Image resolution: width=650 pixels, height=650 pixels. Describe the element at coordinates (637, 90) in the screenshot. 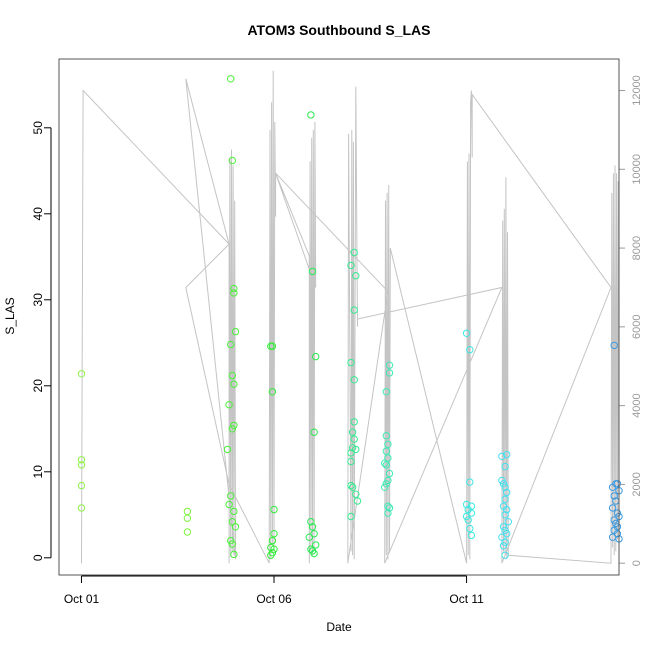

I see `y2-tick-label: 12000` at that location.